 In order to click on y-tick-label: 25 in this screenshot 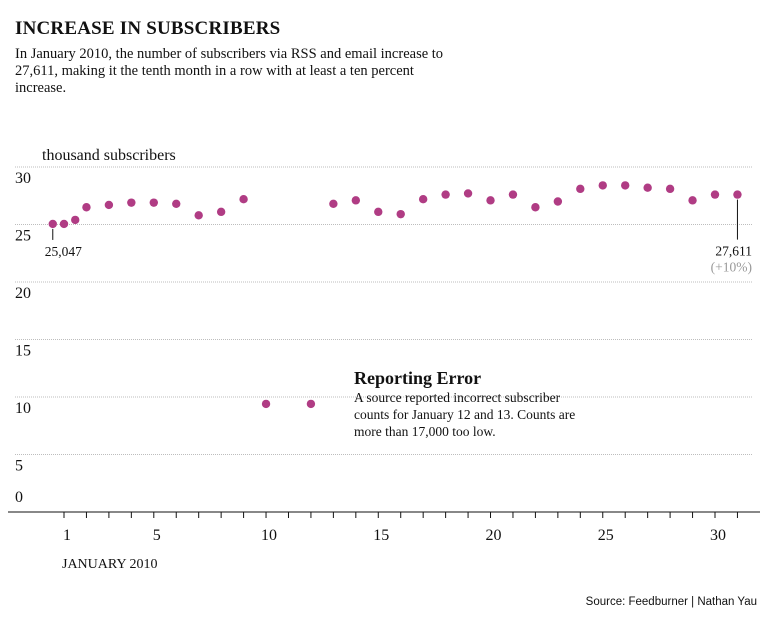, I will do `click(23, 236)`.